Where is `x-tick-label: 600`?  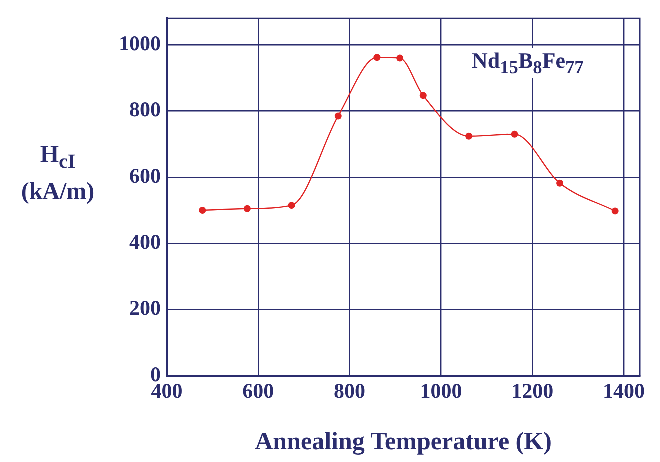 x-tick-label: 600 is located at coordinates (258, 391).